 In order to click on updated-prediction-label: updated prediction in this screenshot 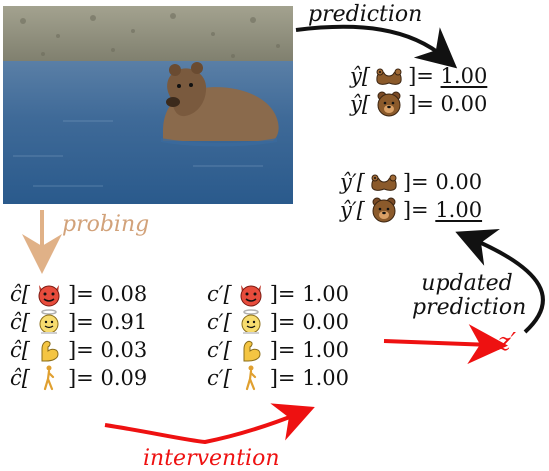, I will do `click(469, 295)`.